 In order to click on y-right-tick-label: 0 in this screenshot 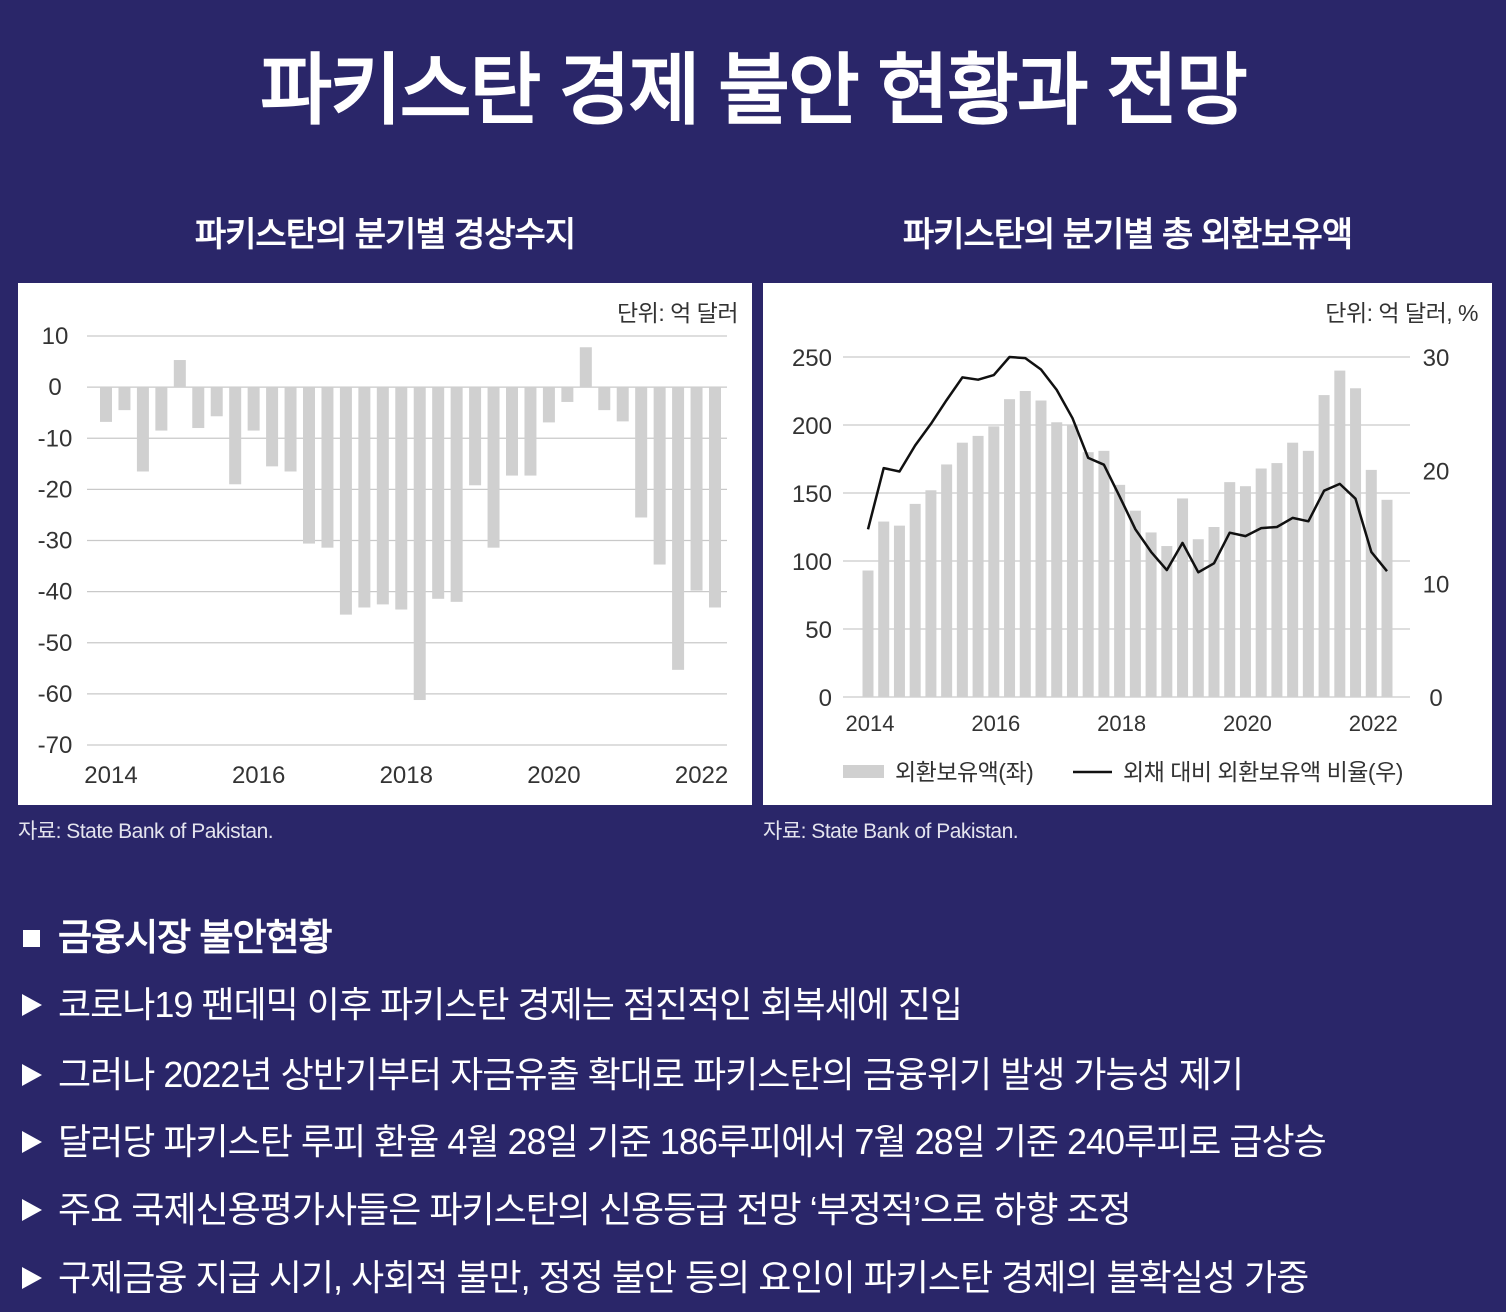, I will do `click(1435, 698)`.